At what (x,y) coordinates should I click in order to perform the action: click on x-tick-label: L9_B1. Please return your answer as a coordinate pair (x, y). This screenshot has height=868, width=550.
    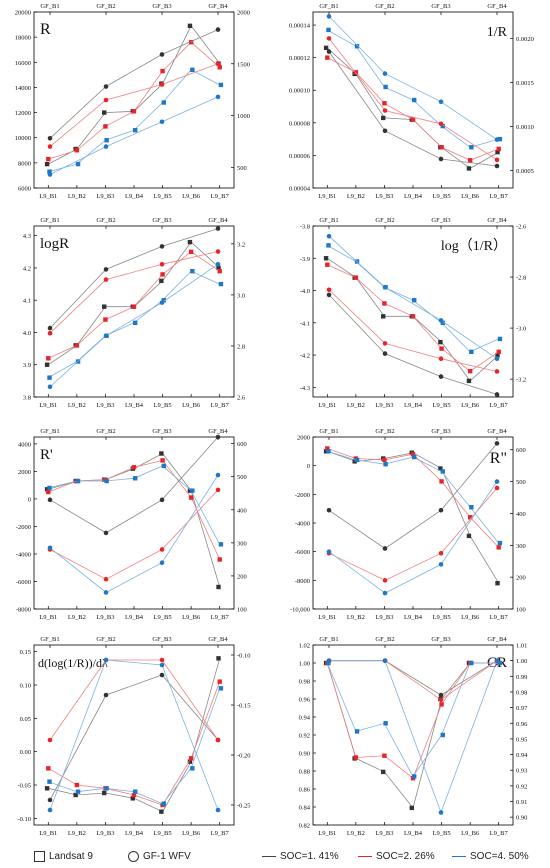
    Looking at the image, I should click on (327, 617).